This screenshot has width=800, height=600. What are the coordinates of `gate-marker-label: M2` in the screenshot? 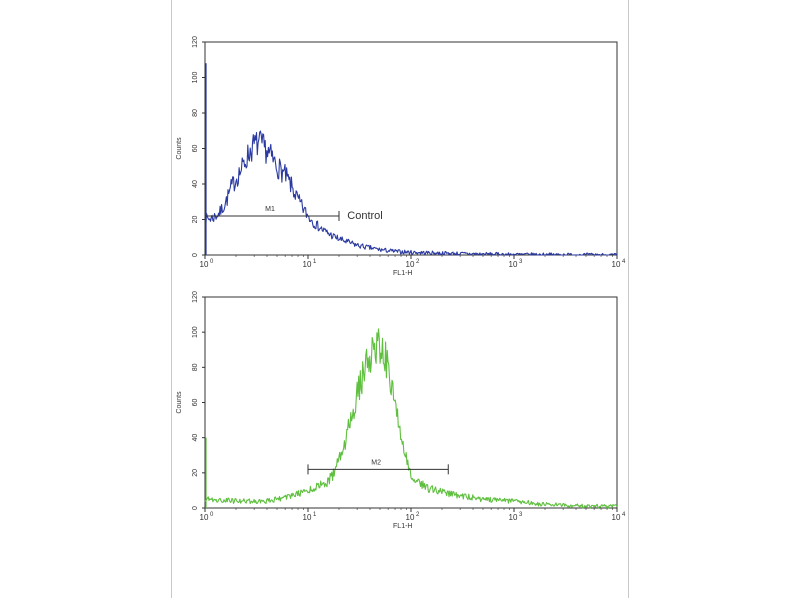 It's located at (376, 462).